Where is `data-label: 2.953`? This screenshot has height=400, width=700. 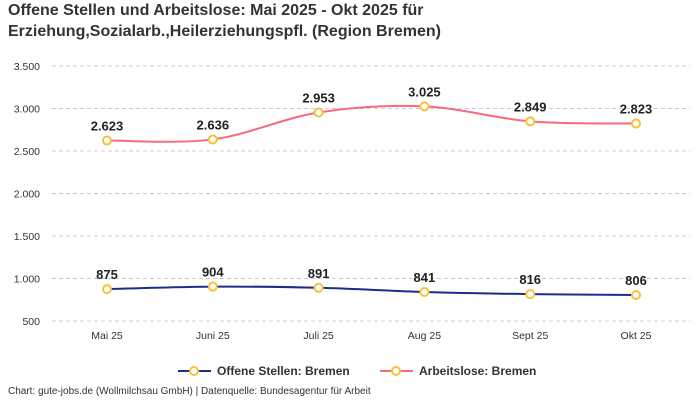 data-label: 2.953 is located at coordinates (318, 97).